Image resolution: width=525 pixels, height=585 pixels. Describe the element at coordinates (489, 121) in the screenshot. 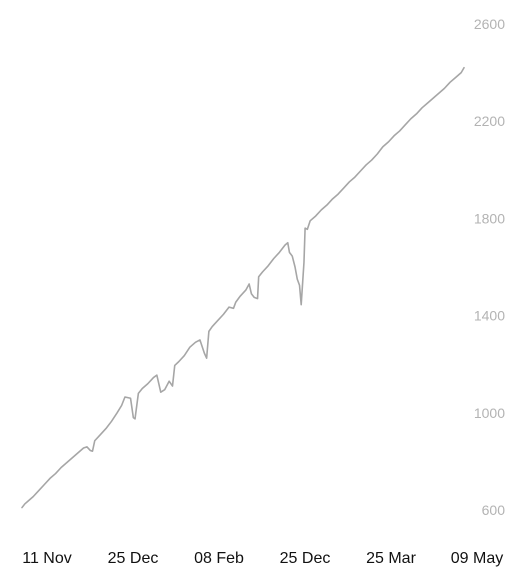

I see `y-tick-label: 2200` at that location.